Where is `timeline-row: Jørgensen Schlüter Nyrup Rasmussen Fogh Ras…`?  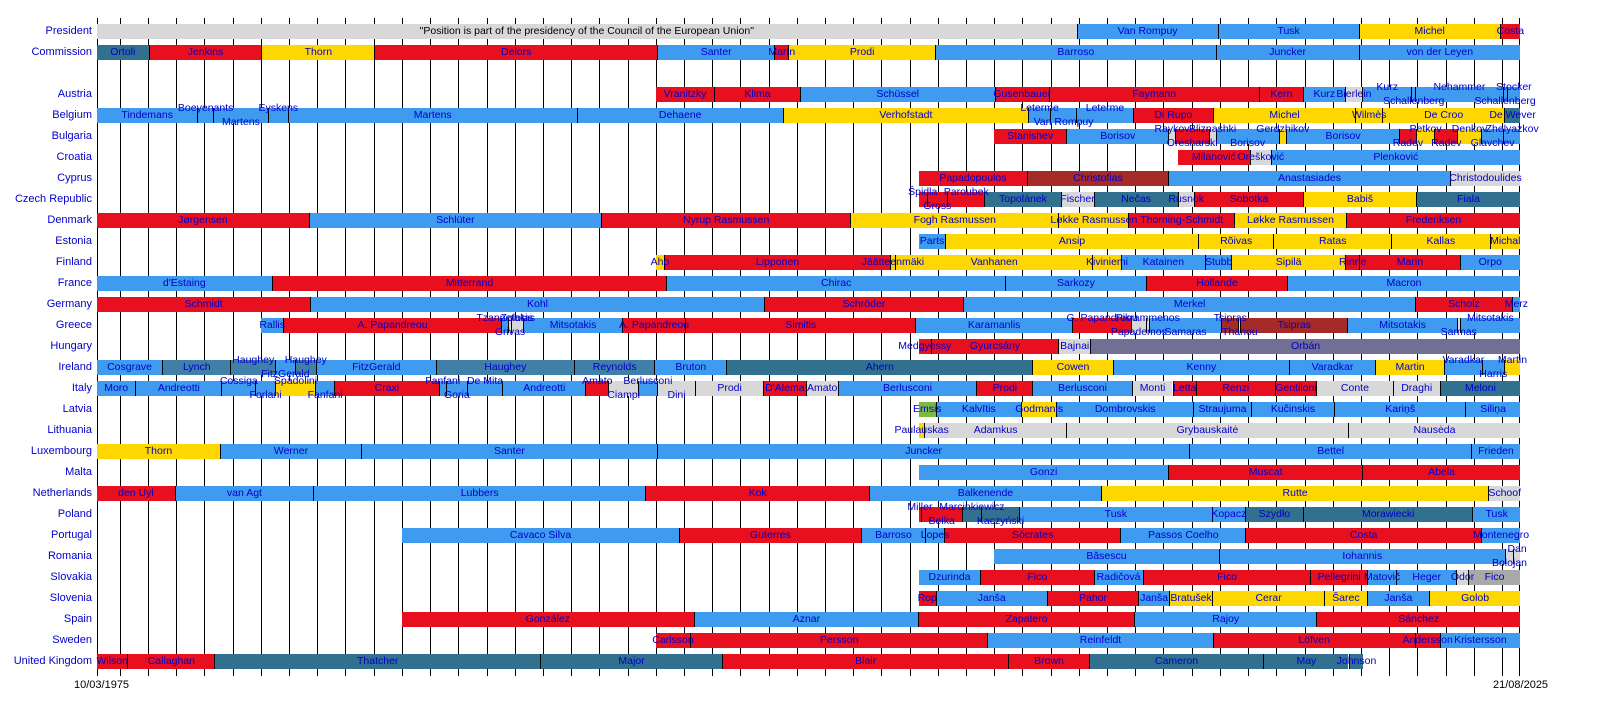
timeline-row: Jørgensen Schlüter Nyrup Rasmussen Fogh Ras… is located at coordinates (808, 220).